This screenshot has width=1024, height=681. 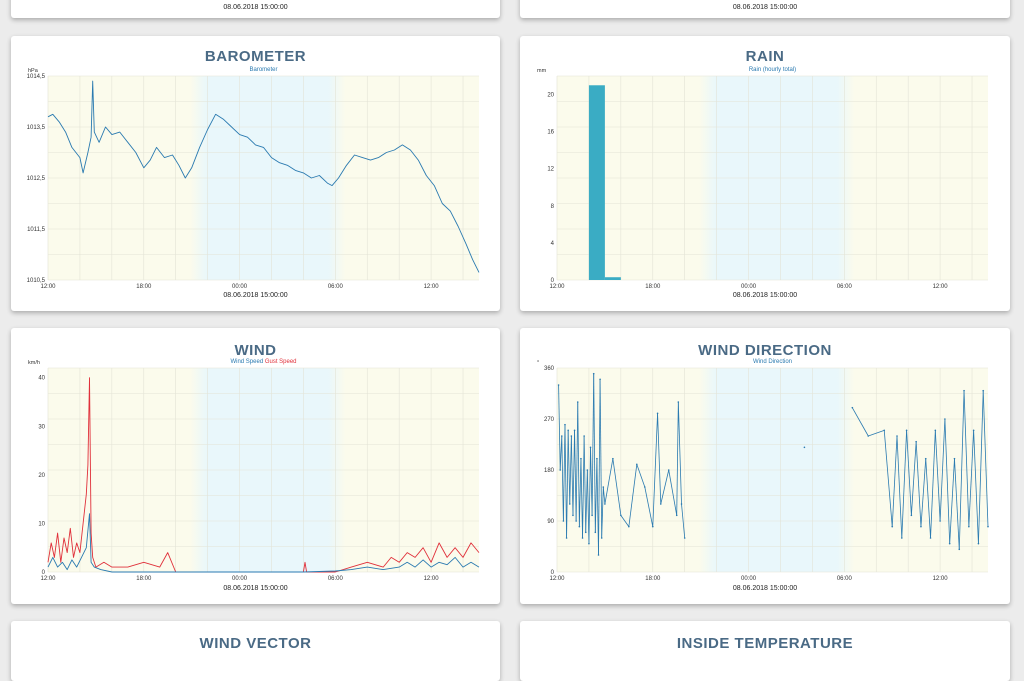 I want to click on insidetemp-card: INSIDE TEMPERATURE, so click(x=765, y=651).